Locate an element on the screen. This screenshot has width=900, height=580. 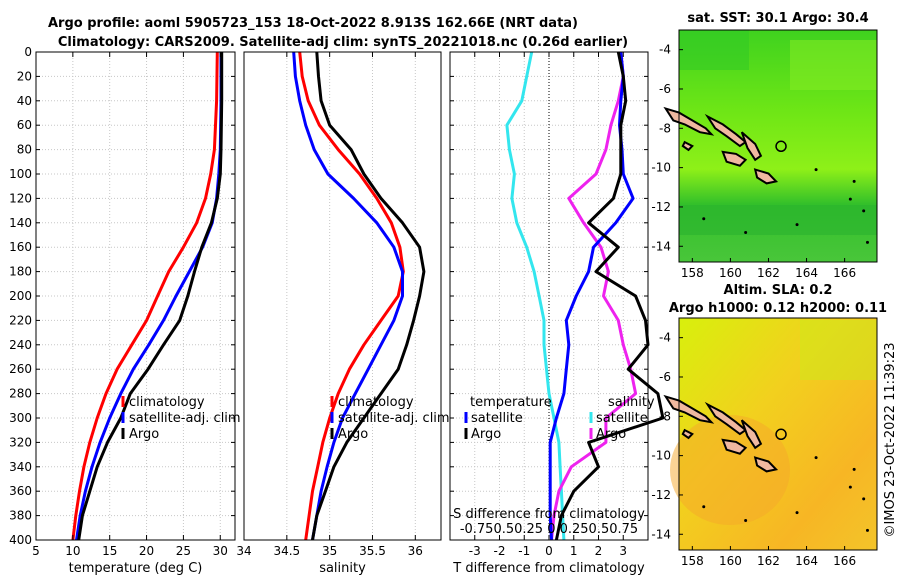
legend-title-salinity: salinity is located at coordinates (631, 402).